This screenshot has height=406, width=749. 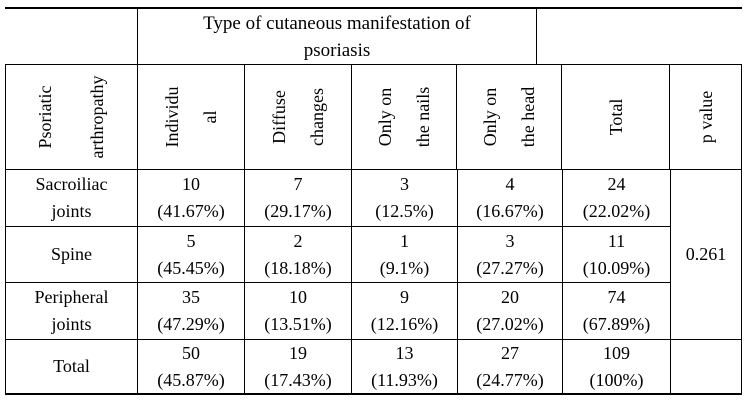 What do you see at coordinates (616, 352) in the screenshot?
I see `count: 109` at bounding box center [616, 352].